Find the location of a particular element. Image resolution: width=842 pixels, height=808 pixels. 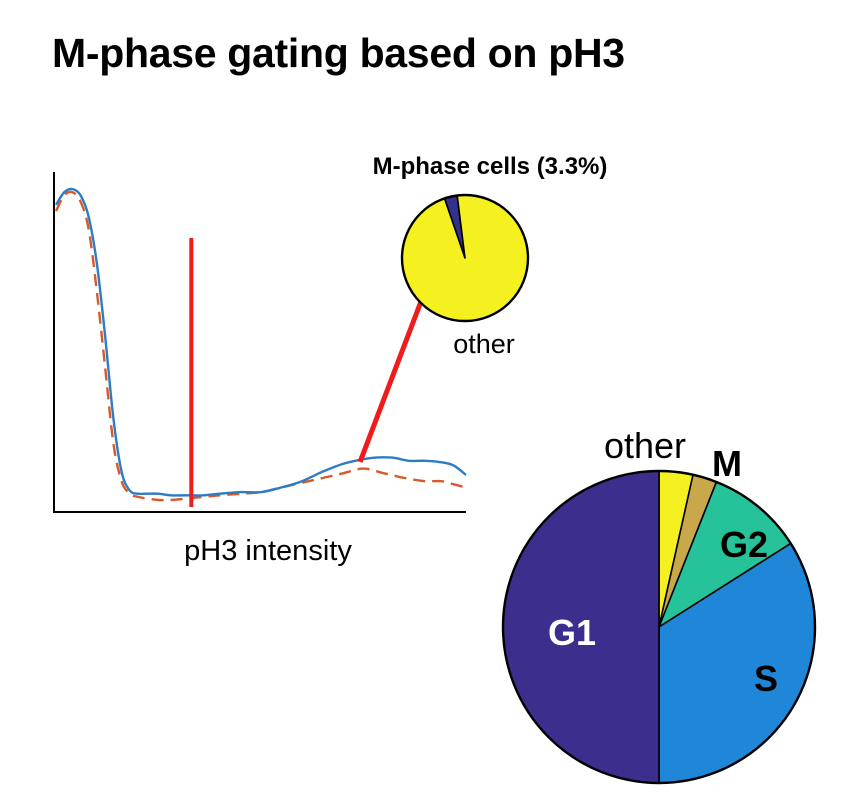

pie-label-other: other is located at coordinates (645, 445).